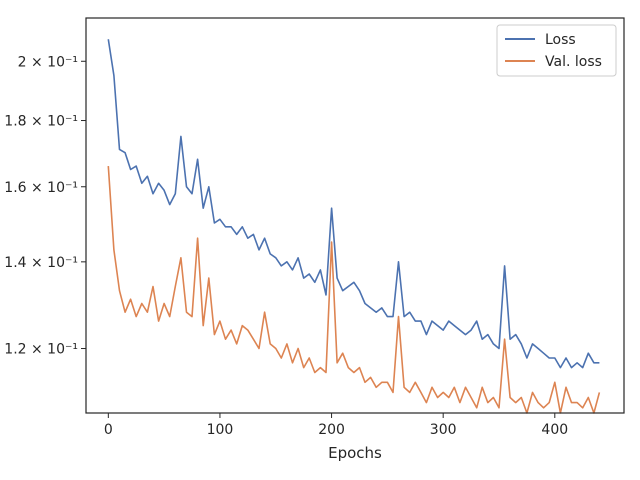 This screenshot has height=480, width=640. I want to click on y-tick-label: 1.8 × 10⁻¹, so click(41, 122).